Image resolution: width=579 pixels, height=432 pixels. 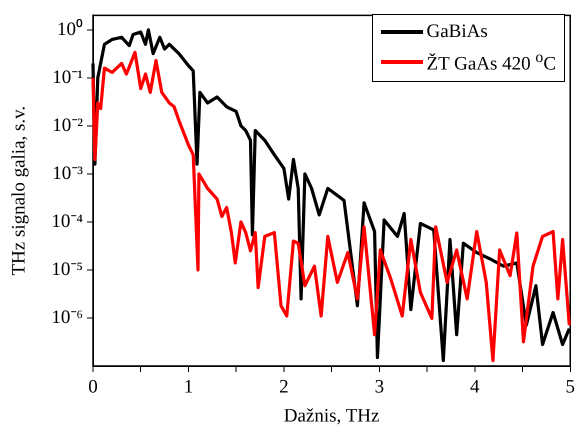 I want to click on y-tick-label: 10⁻⁴, so click(x=67, y=221).